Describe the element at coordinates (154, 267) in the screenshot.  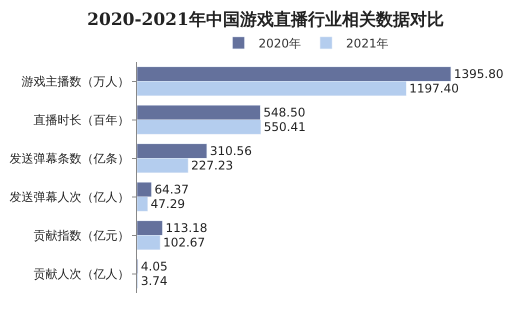
I see `data-label: 4.05` at that location.